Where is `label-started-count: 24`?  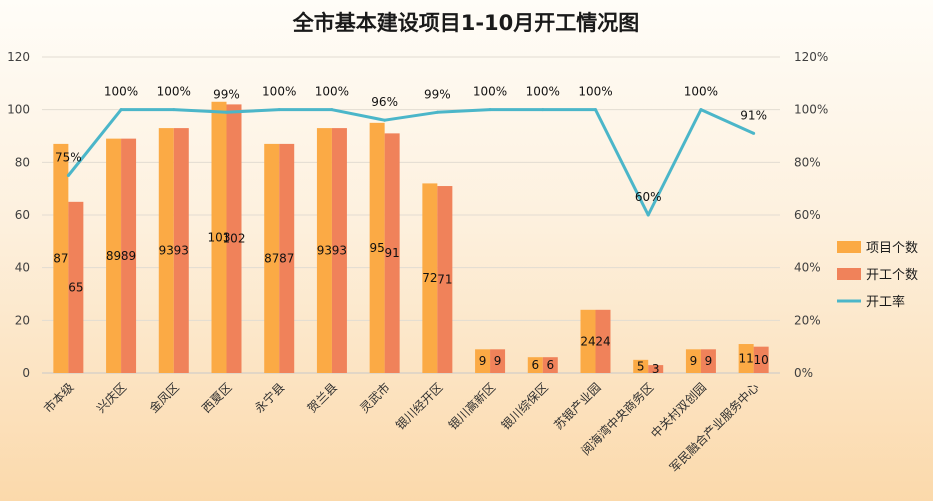 label-started-count: 24 is located at coordinates (602, 341).